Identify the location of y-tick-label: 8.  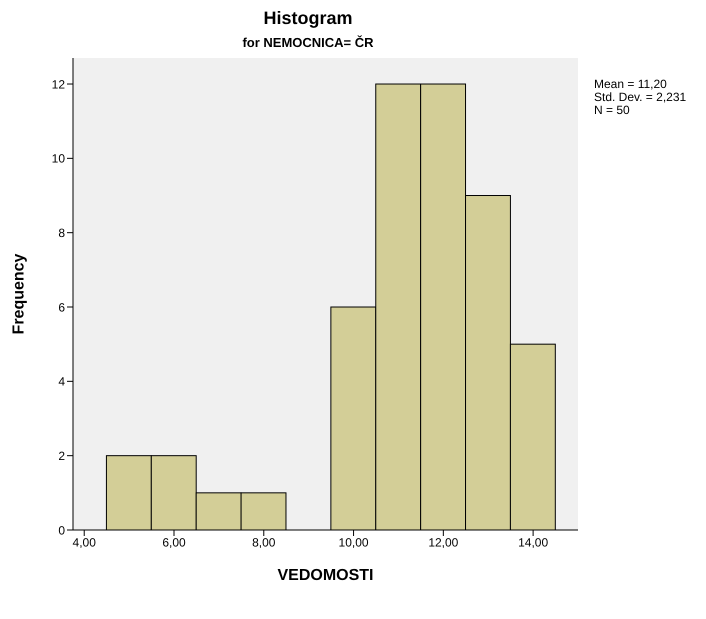
(62, 233).